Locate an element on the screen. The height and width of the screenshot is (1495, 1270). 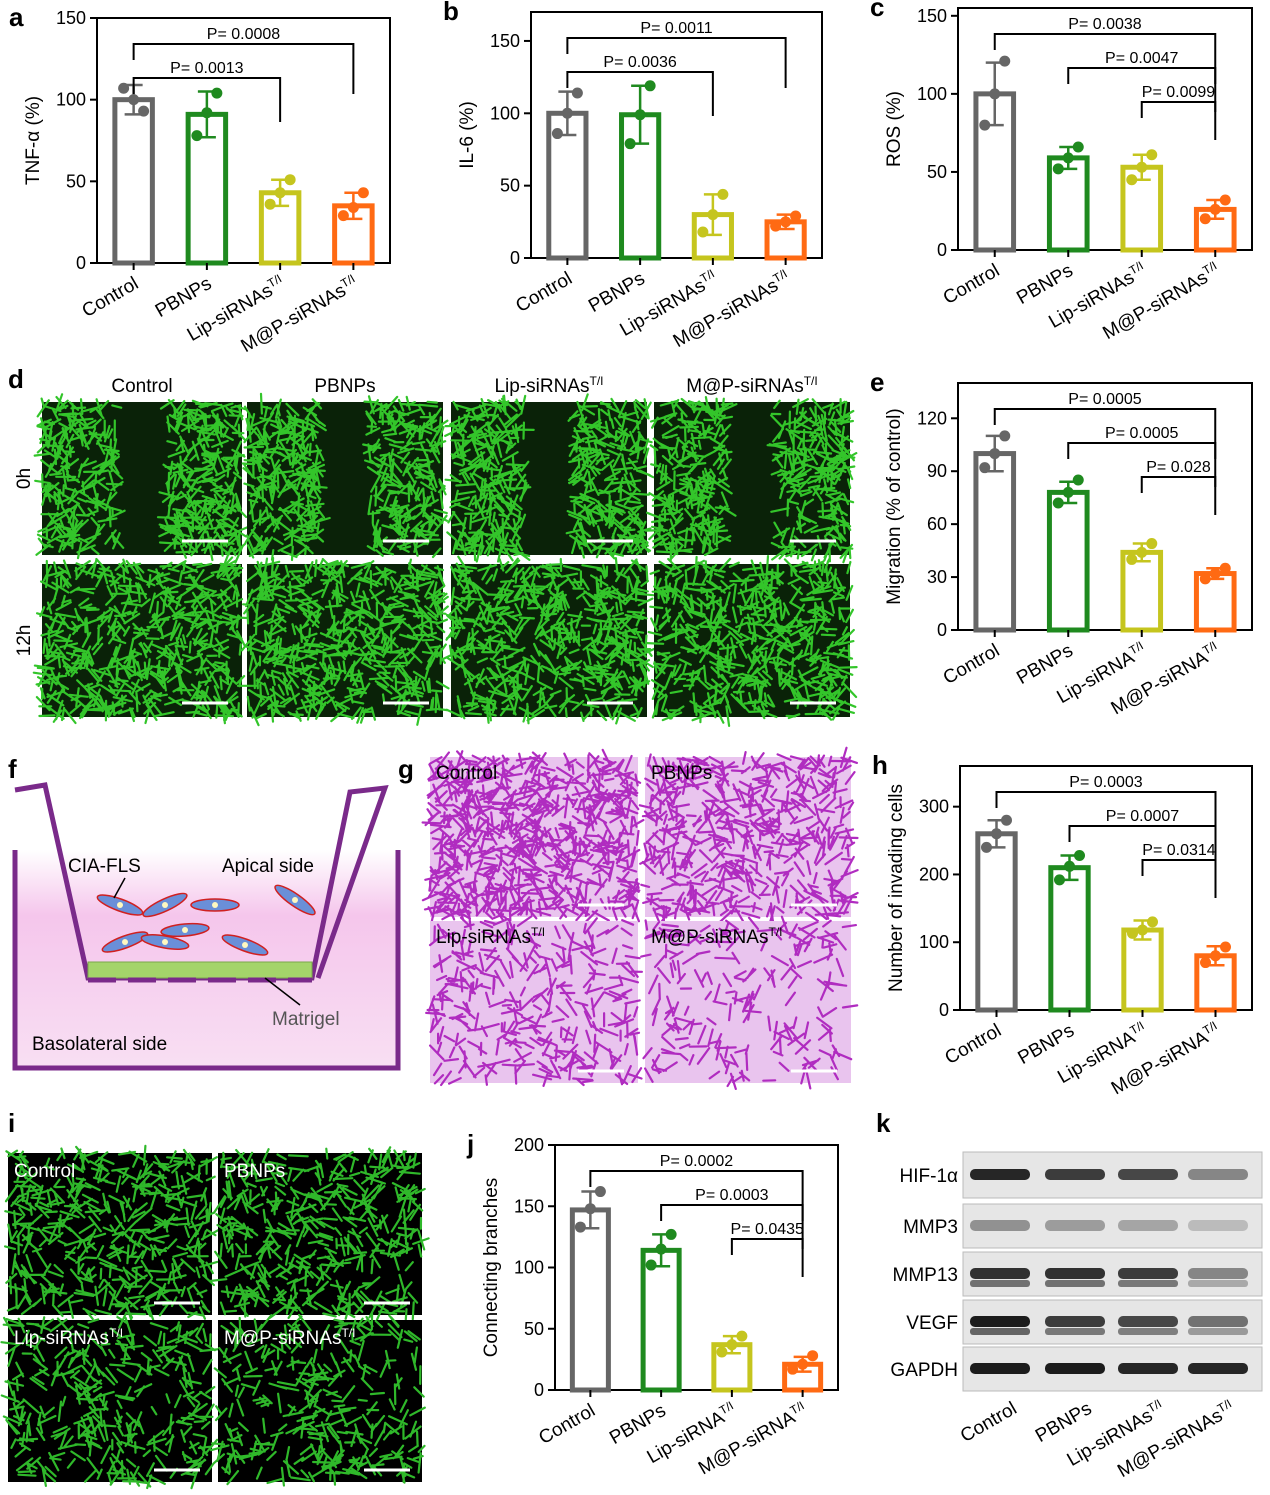
lane-label: Control is located at coordinates (989, 1422).